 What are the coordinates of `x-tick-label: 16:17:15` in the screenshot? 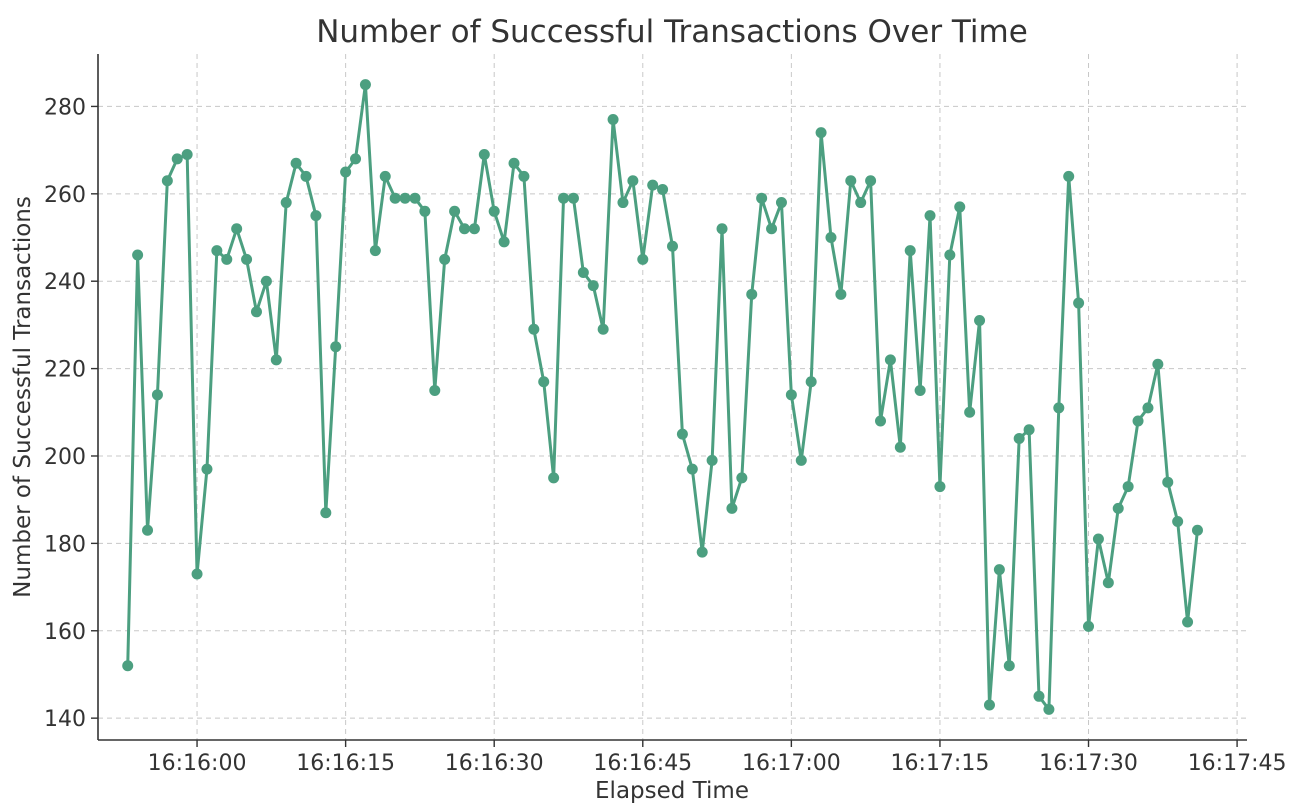 It's located at (940, 763).